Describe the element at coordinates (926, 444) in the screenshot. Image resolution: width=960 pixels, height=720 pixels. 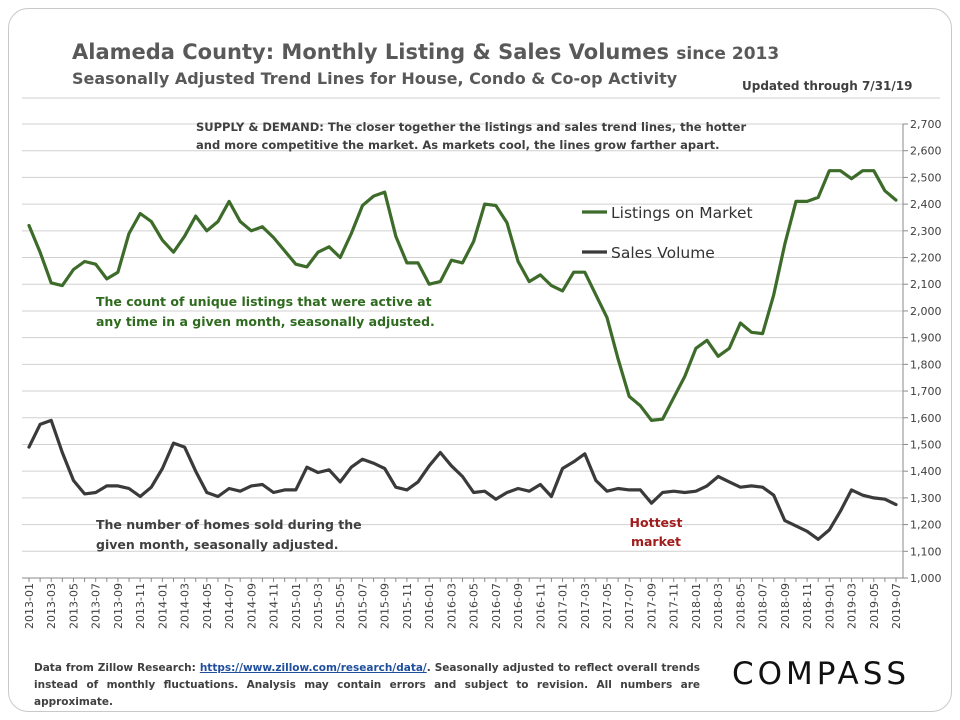
I see `y-tick-label: 1,500` at that location.